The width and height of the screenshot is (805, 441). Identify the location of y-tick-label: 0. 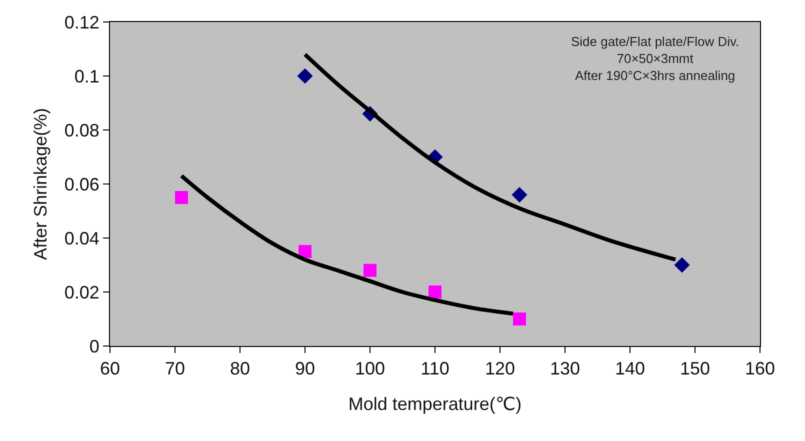
(94, 346).